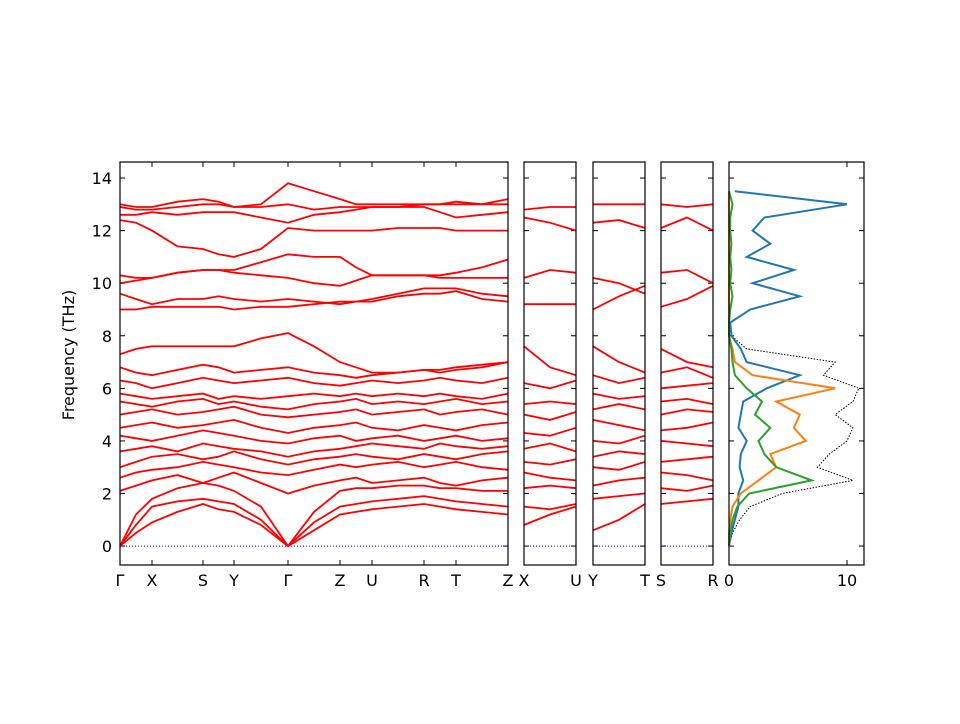  What do you see at coordinates (107, 546) in the screenshot?
I see `y-tick-label: 0` at bounding box center [107, 546].